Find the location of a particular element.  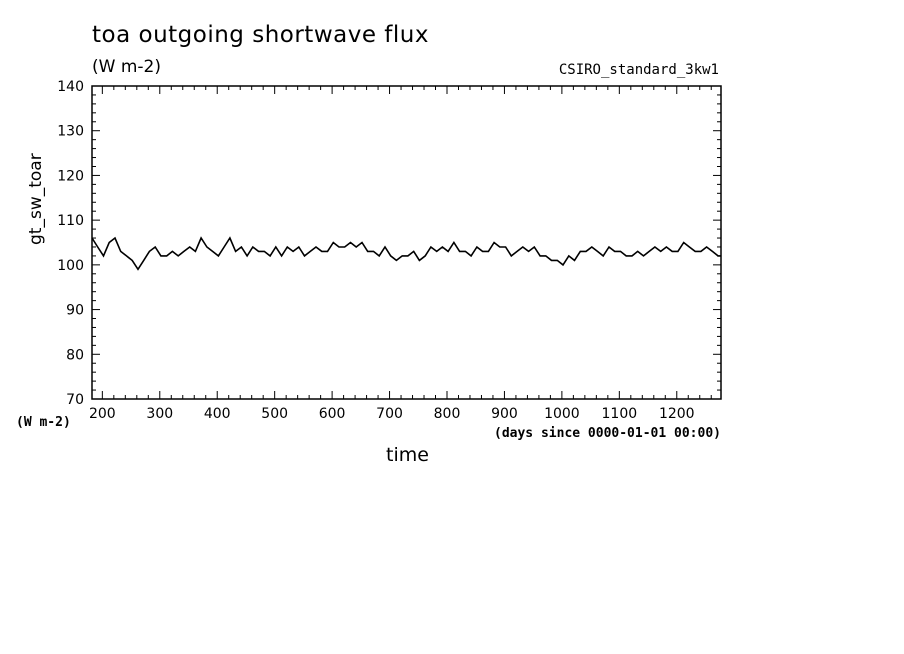

series-line is located at coordinates (406, 253).